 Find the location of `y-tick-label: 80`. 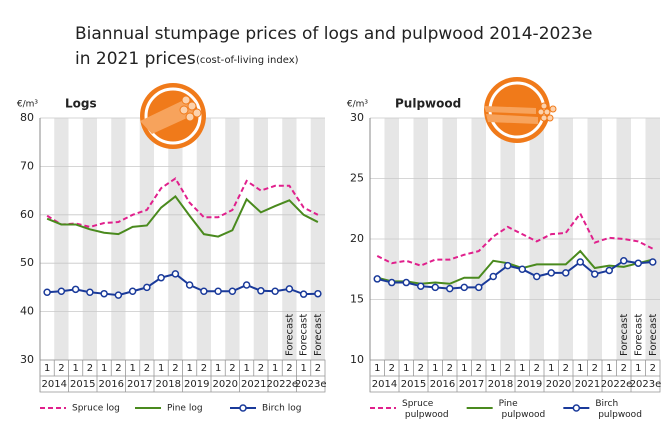

y-tick-label: 80 is located at coordinates (27, 117).